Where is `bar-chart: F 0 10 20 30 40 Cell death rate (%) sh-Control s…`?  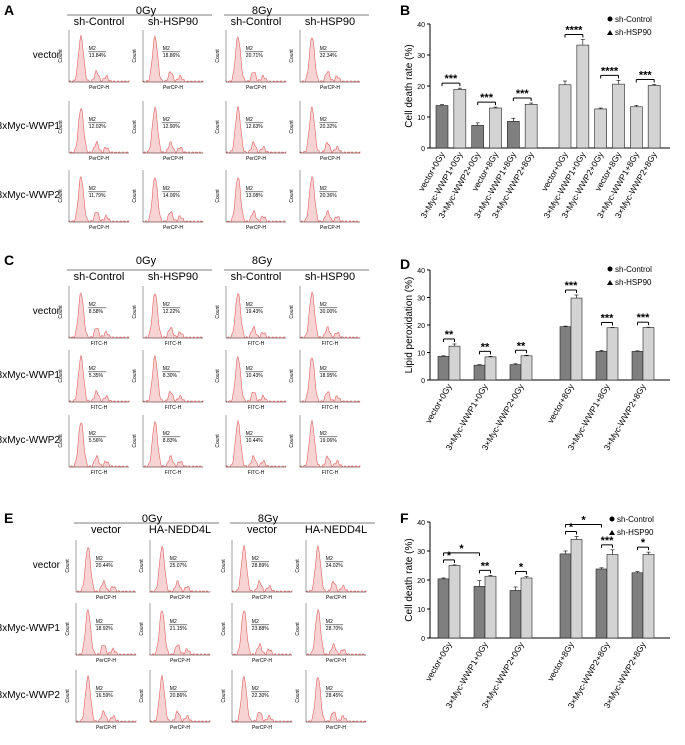
bar-chart: F 0 10 20 30 40 Cell death rate (%) sh-Control s… is located at coordinates (535, 610).